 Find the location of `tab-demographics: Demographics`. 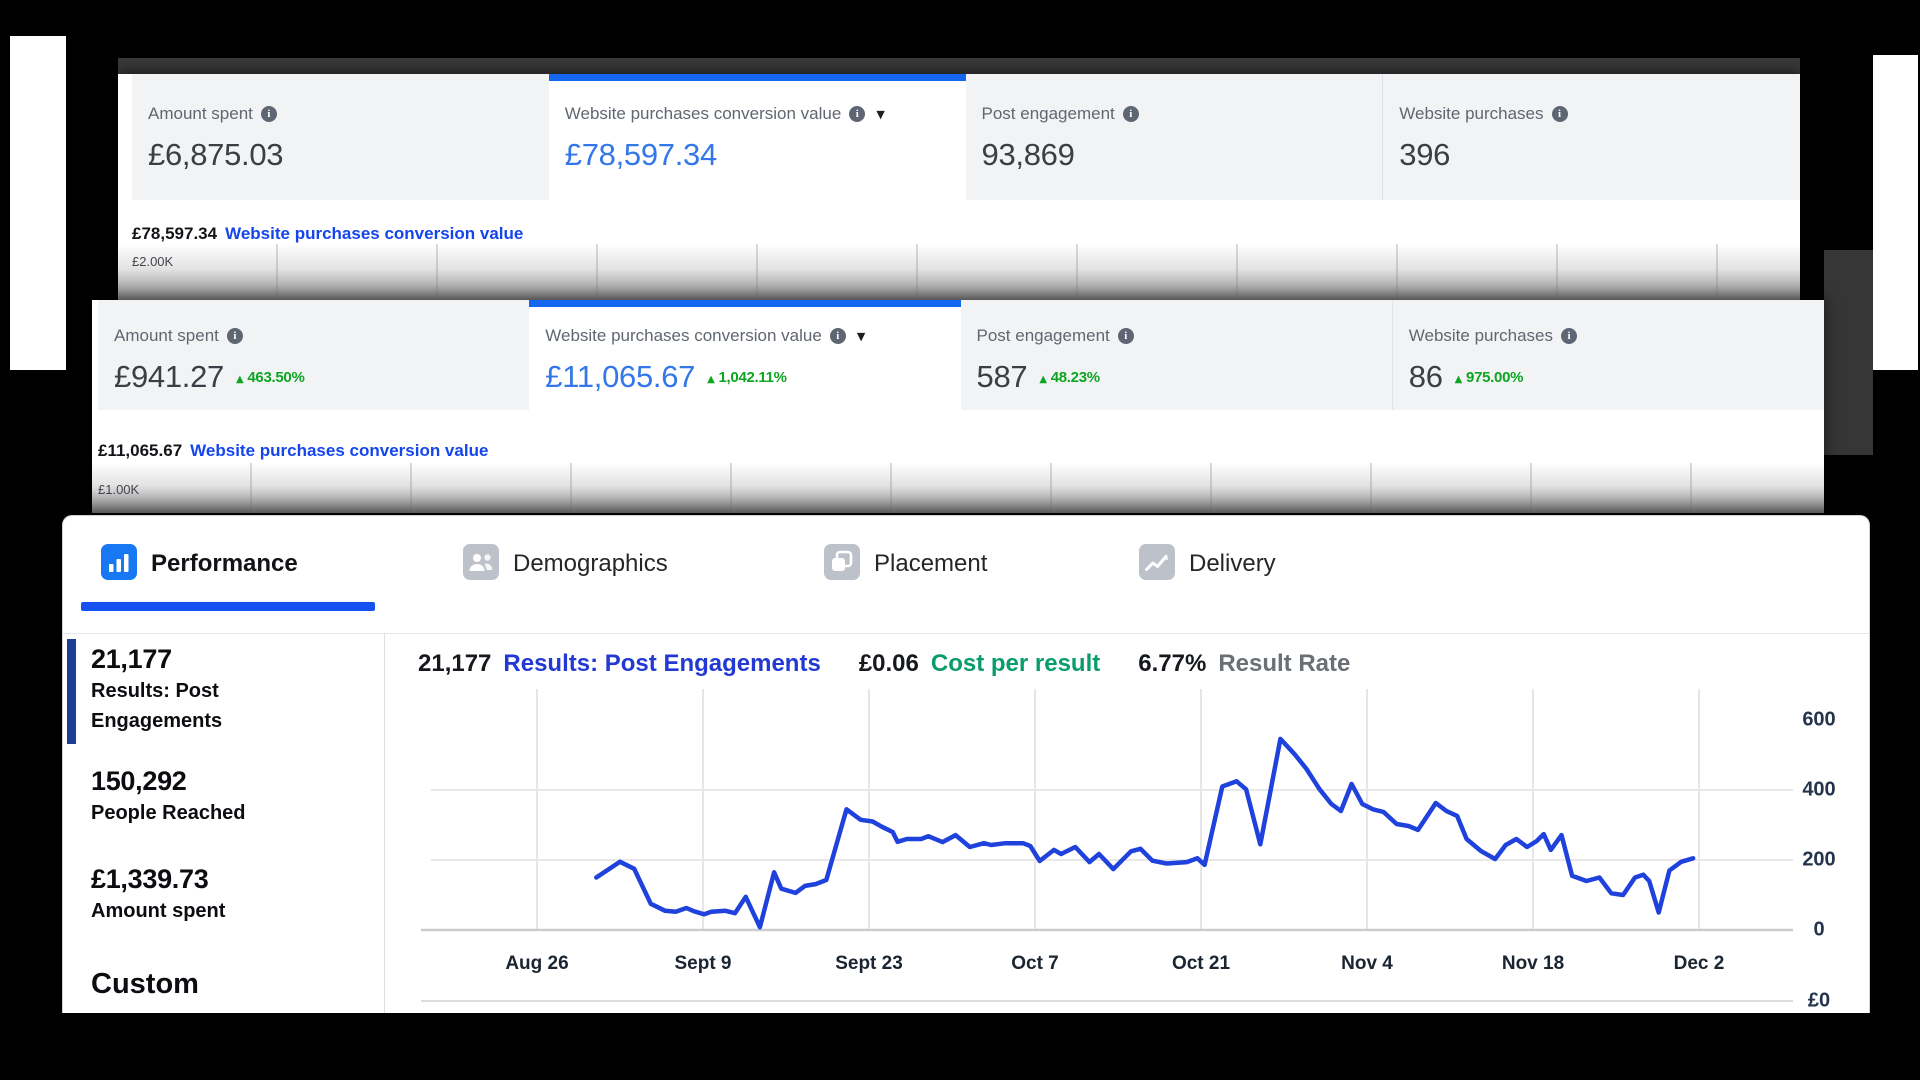

tab-demographics: Demographics is located at coordinates (565, 564).